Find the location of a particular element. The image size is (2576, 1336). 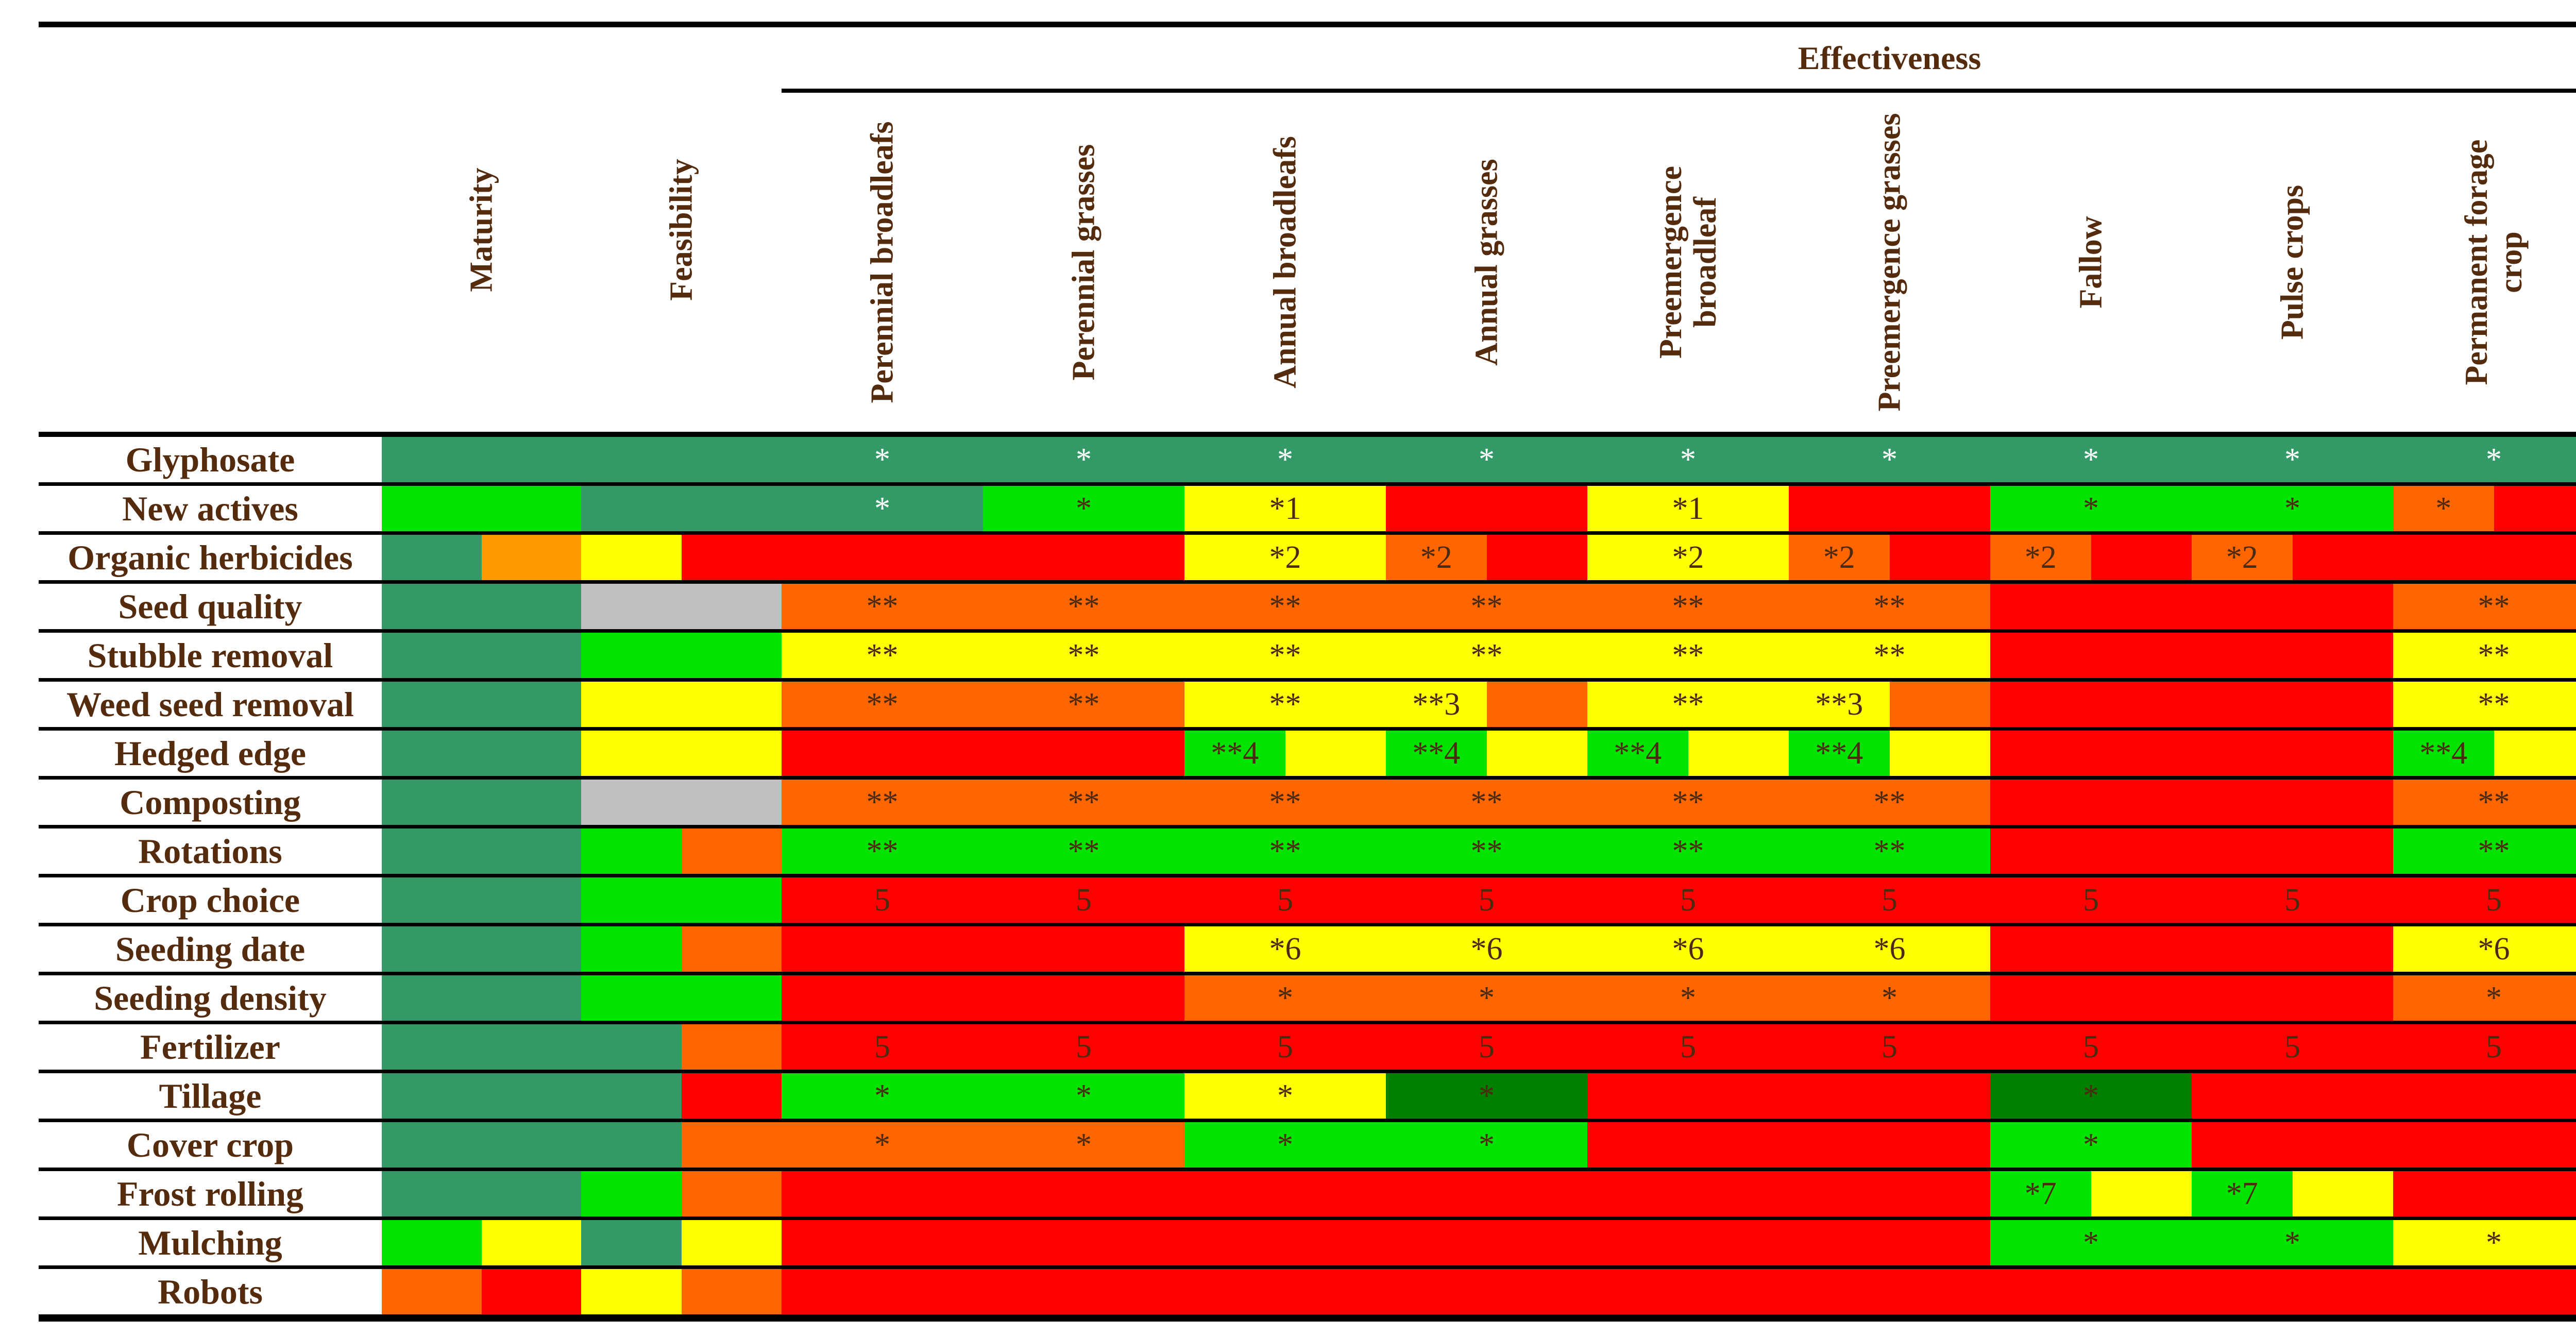

column-header-label: Fallow is located at coordinates (2091, 262).